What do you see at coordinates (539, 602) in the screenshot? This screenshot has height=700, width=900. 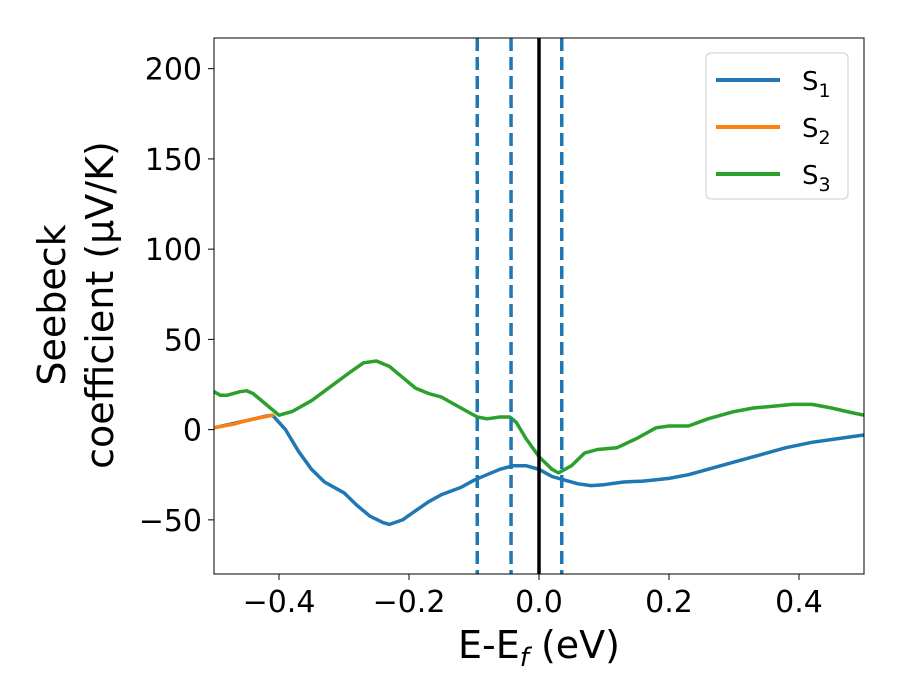 I see `x-tick-label: 0.0` at bounding box center [539, 602].